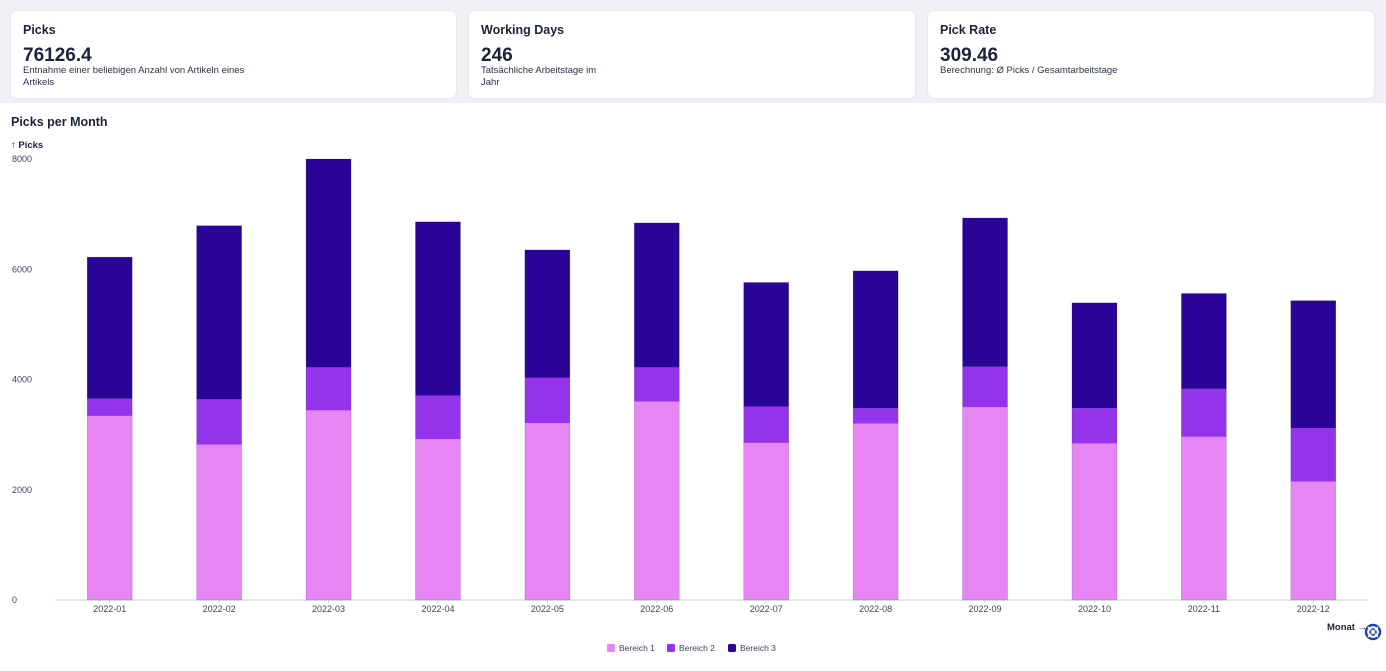 The height and width of the screenshot is (671, 1386). What do you see at coordinates (1313, 609) in the screenshot?
I see `x-tick-label: 2022-12` at bounding box center [1313, 609].